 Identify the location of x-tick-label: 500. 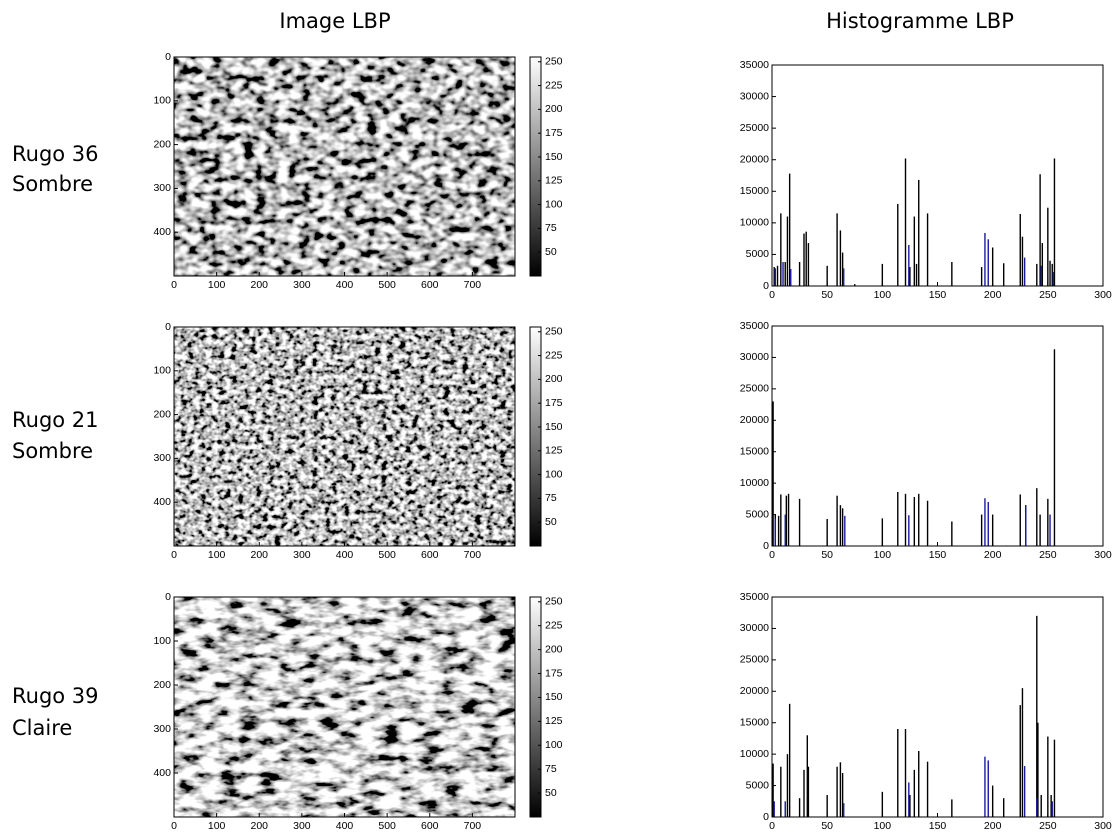
(387, 285).